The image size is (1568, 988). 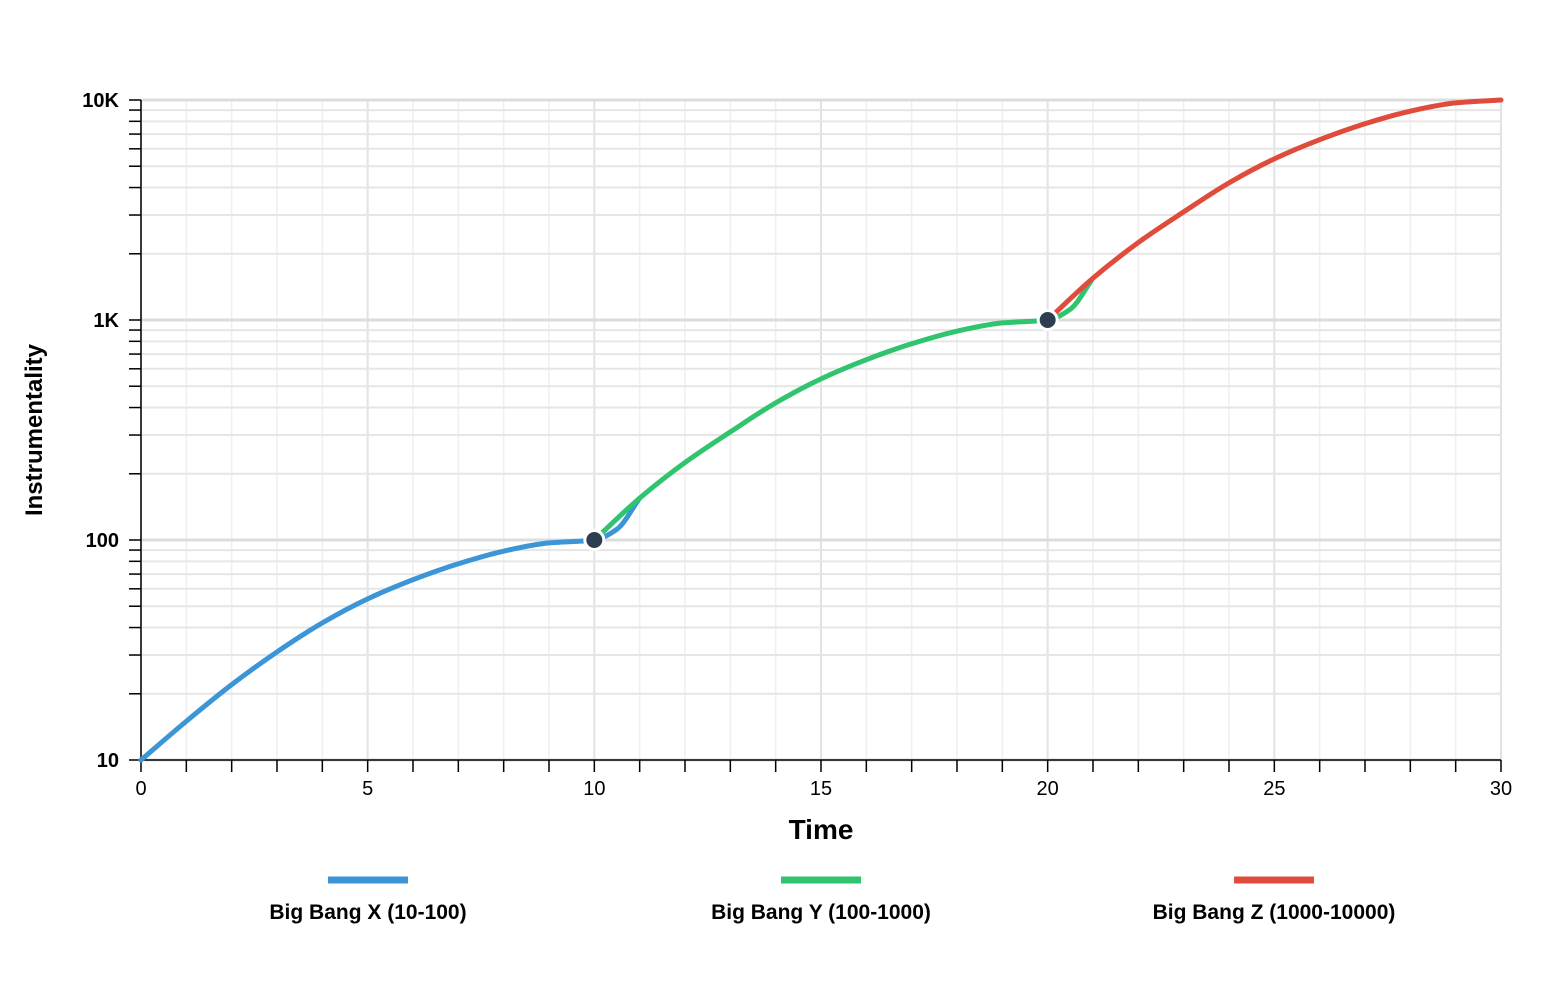 I want to click on y-axis-title: Instrumentality, so click(x=34, y=429).